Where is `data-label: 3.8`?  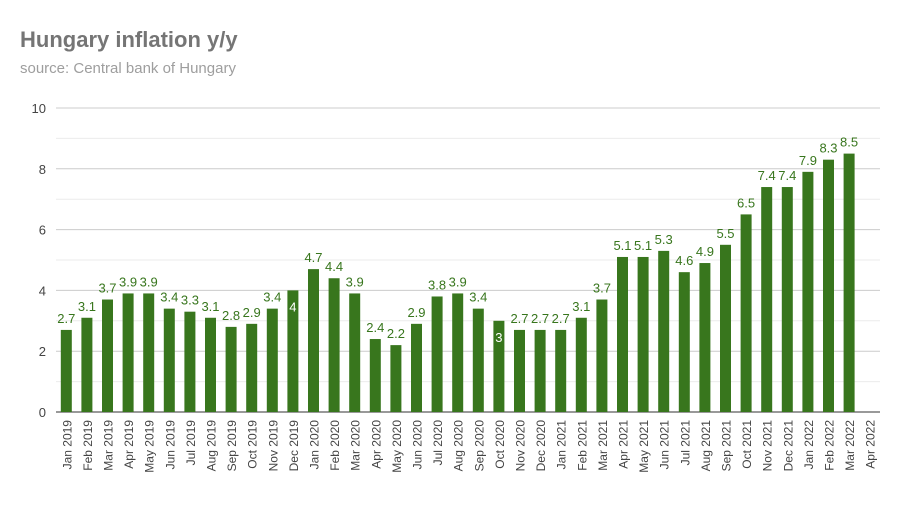
data-label: 3.8 is located at coordinates (437, 284).